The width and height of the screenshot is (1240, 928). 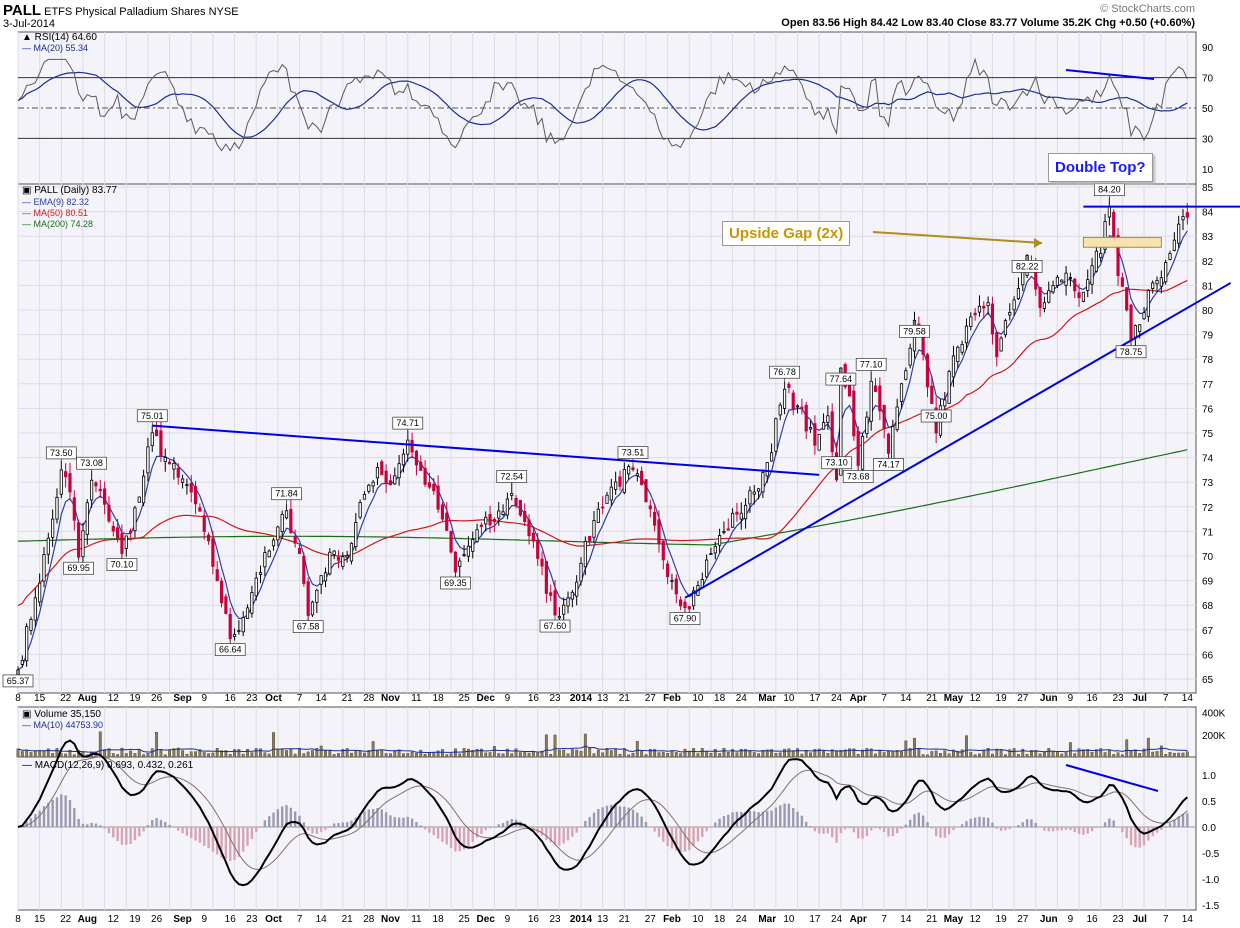 I want to click on x-axis-label-bottom: 19, so click(x=1002, y=919).